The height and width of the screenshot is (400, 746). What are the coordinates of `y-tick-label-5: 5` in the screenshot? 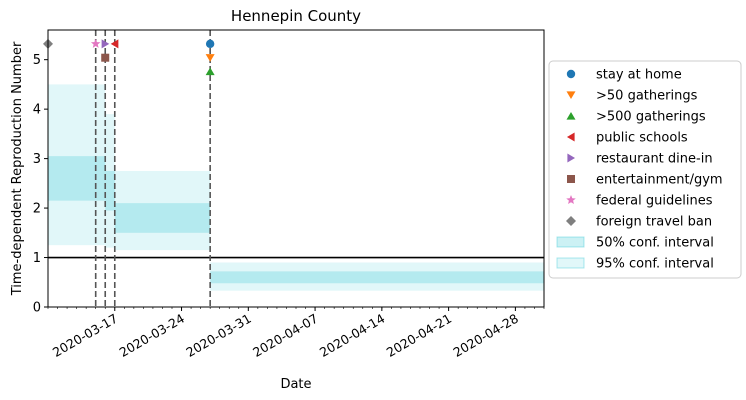 It's located at (37, 60).